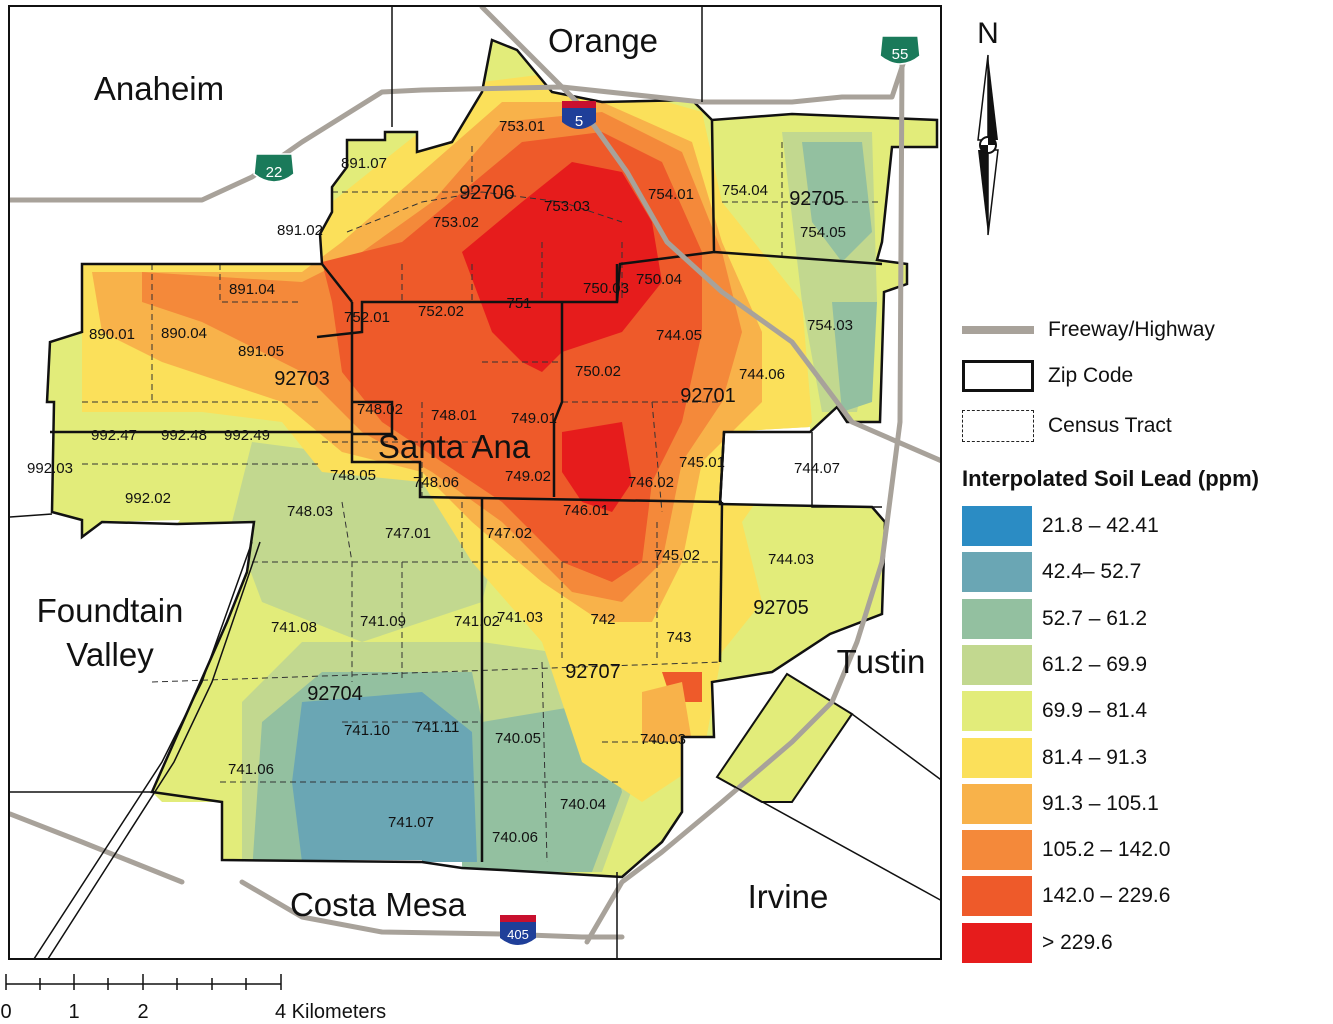 This screenshot has height=1024, width=1333. I want to click on legend-class-row: 52.7 – 61.2, so click(1055, 618).